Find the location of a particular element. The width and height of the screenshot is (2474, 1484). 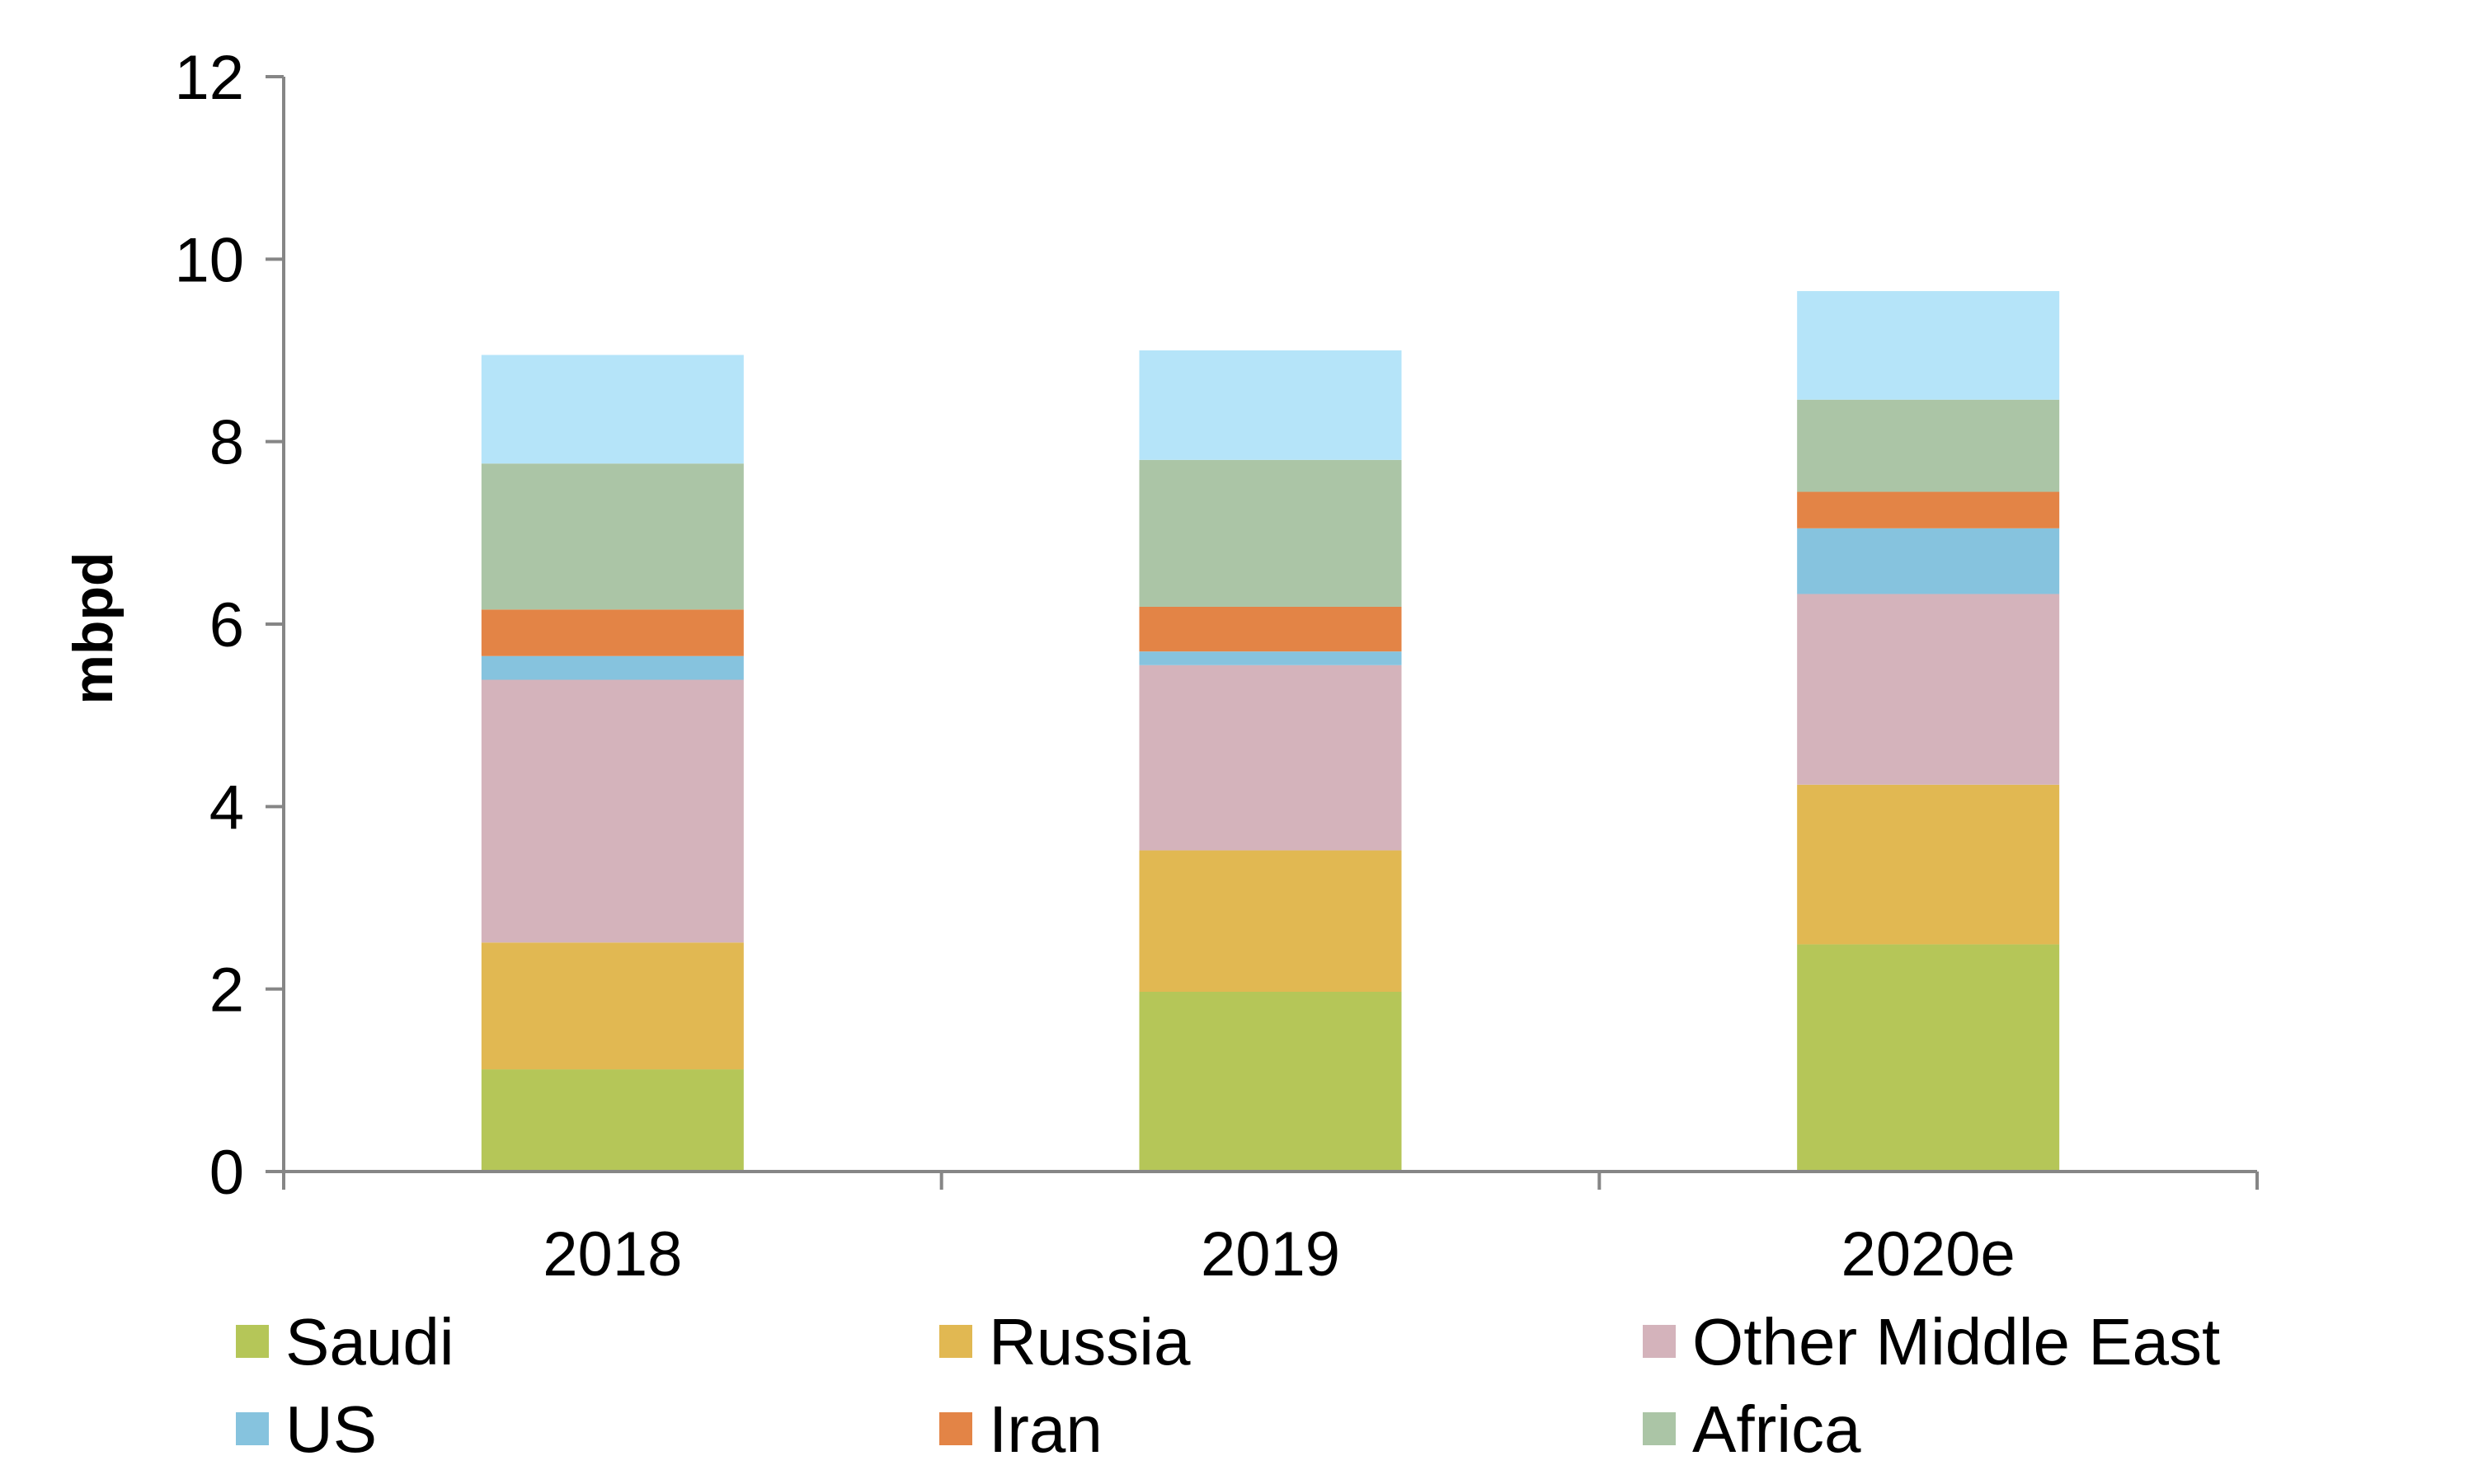

y-tick-label: 6 is located at coordinates (226, 625).